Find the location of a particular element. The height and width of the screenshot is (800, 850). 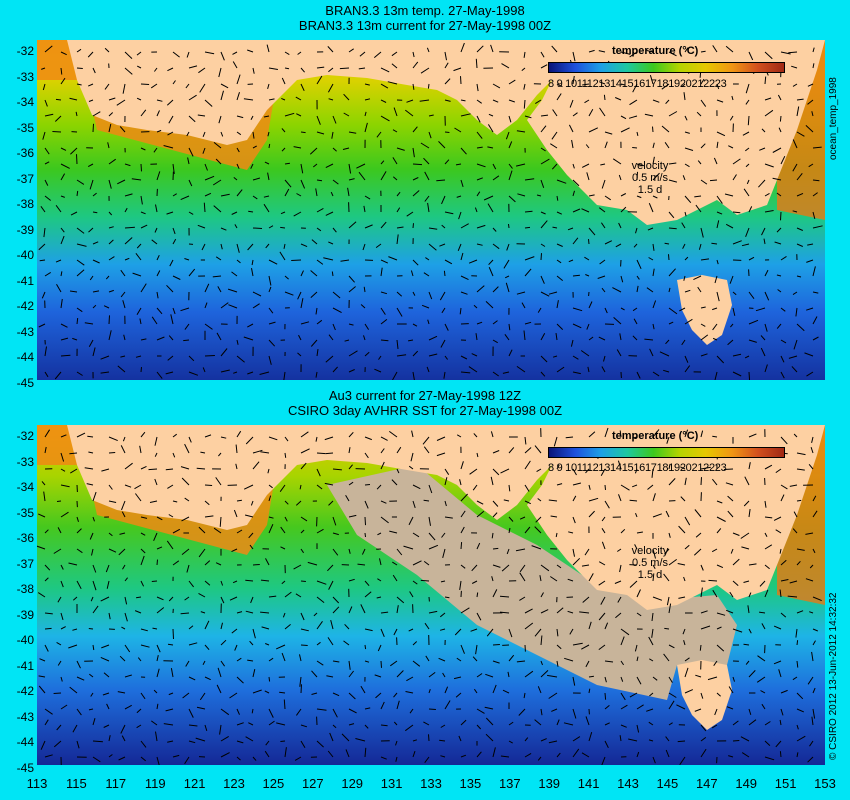

bottom-title-line1: Au3 current for 27-May-1998 12Z is located at coordinates (425, 395).